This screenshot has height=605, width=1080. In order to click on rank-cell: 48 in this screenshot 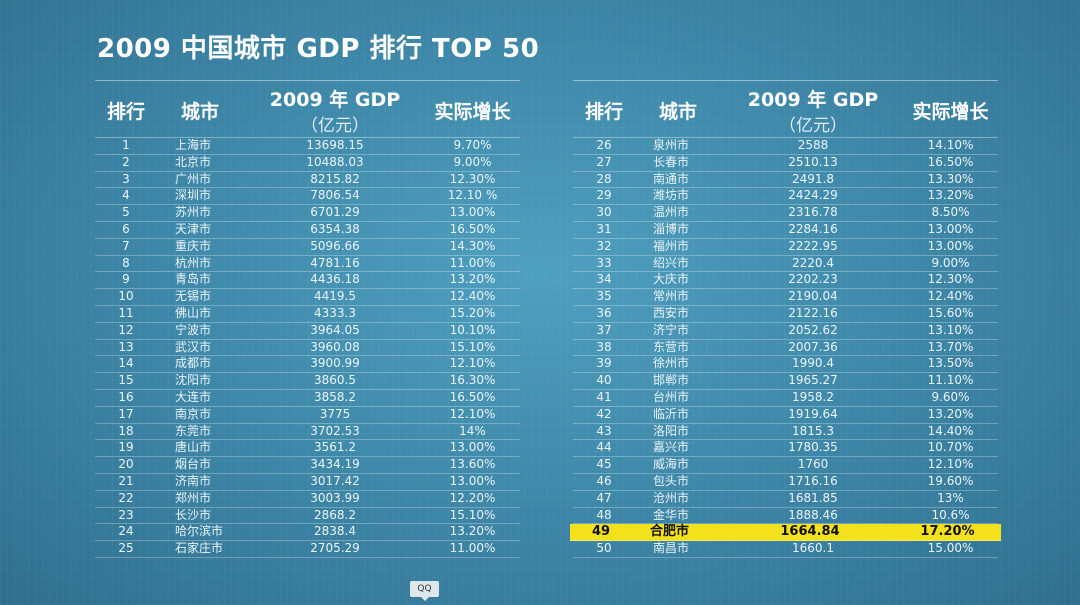, I will do `click(604, 514)`.